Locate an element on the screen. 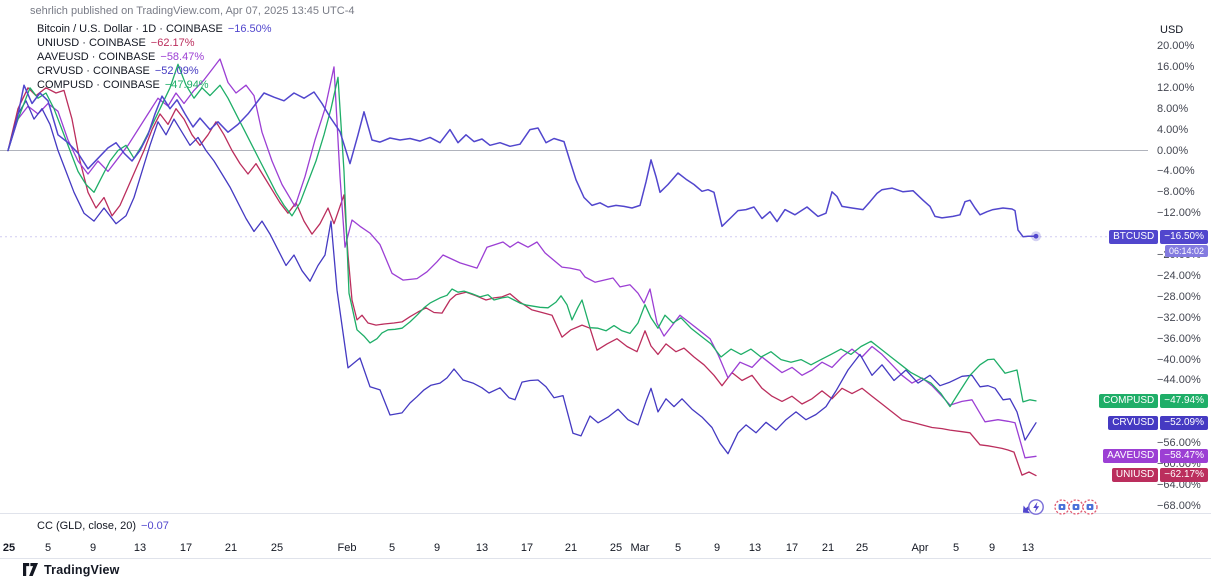 The width and height of the screenshot is (1211, 582). legend-change-value: −62.17% is located at coordinates (172, 43).